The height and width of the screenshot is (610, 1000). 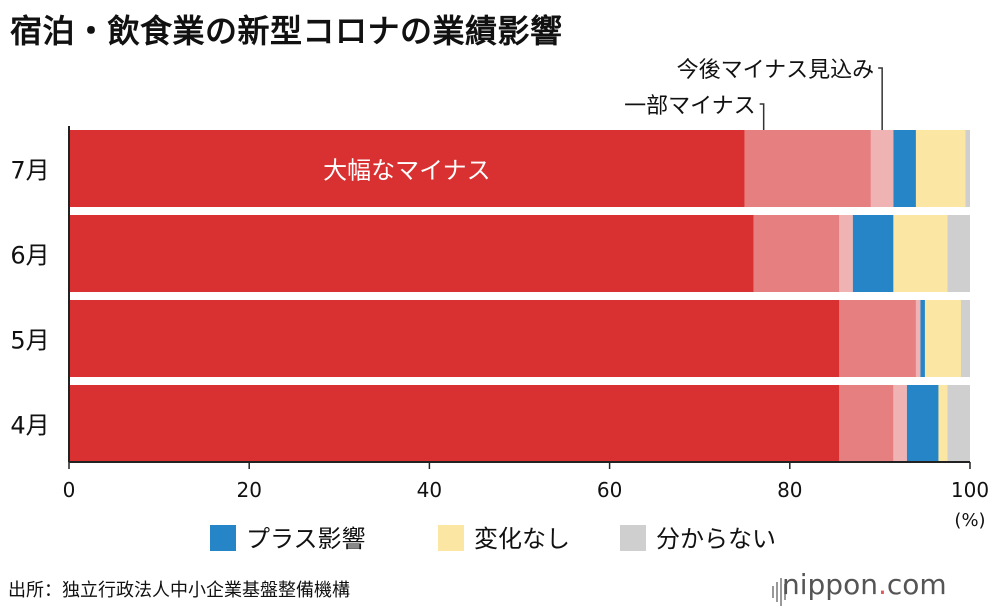 What do you see at coordinates (286, 31) in the screenshot?
I see `chart-title: 宿泊・飲食業の新型コロナの業績影響` at bounding box center [286, 31].